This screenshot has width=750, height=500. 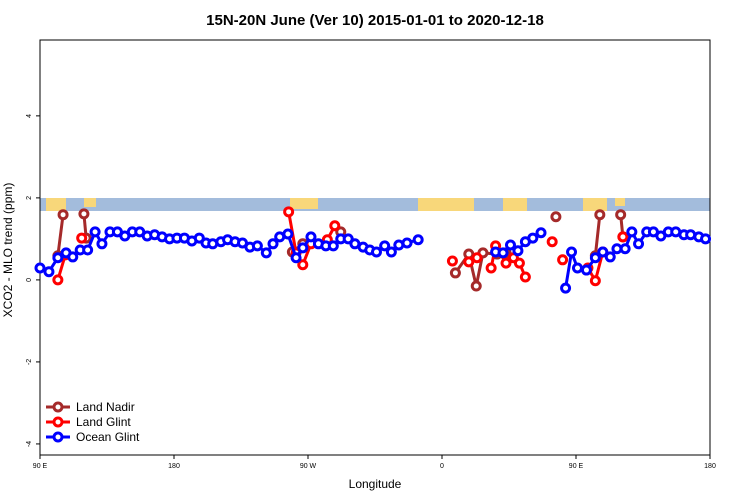 I want to click on y-tick-label: 0, so click(x=29, y=280).